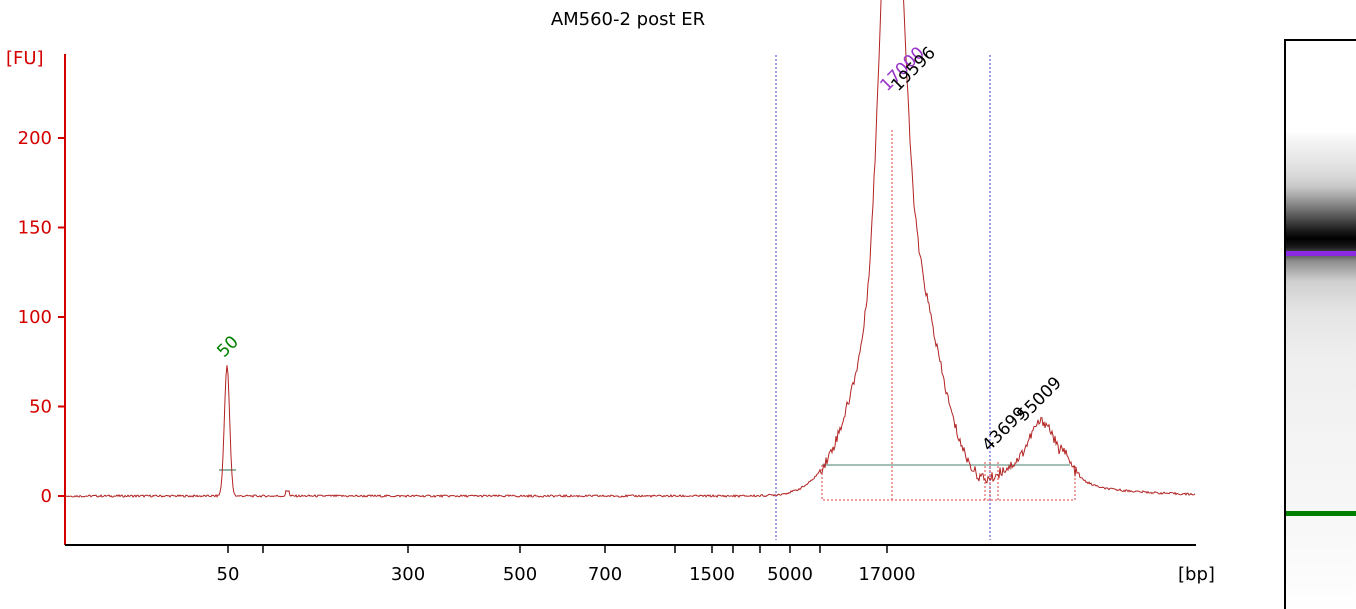 The height and width of the screenshot is (609, 1356). Describe the element at coordinates (227, 346) in the screenshot. I see `peak-label-50: 50` at that location.